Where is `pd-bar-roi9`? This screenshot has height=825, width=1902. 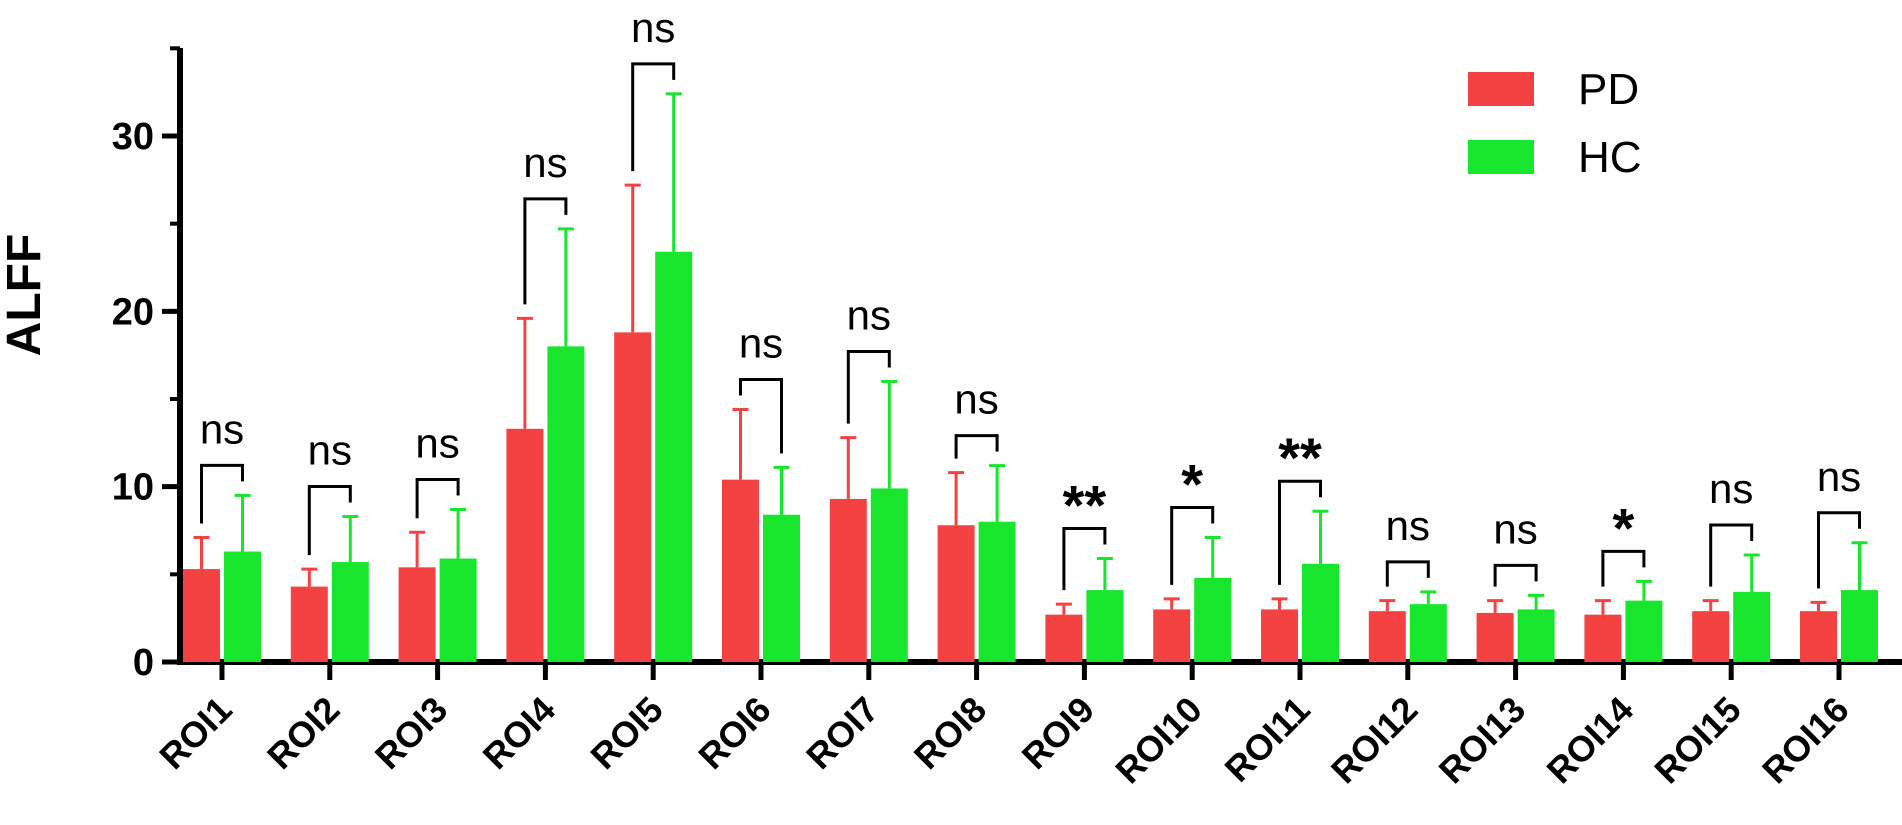
pd-bar-roi9 is located at coordinates (1064, 638).